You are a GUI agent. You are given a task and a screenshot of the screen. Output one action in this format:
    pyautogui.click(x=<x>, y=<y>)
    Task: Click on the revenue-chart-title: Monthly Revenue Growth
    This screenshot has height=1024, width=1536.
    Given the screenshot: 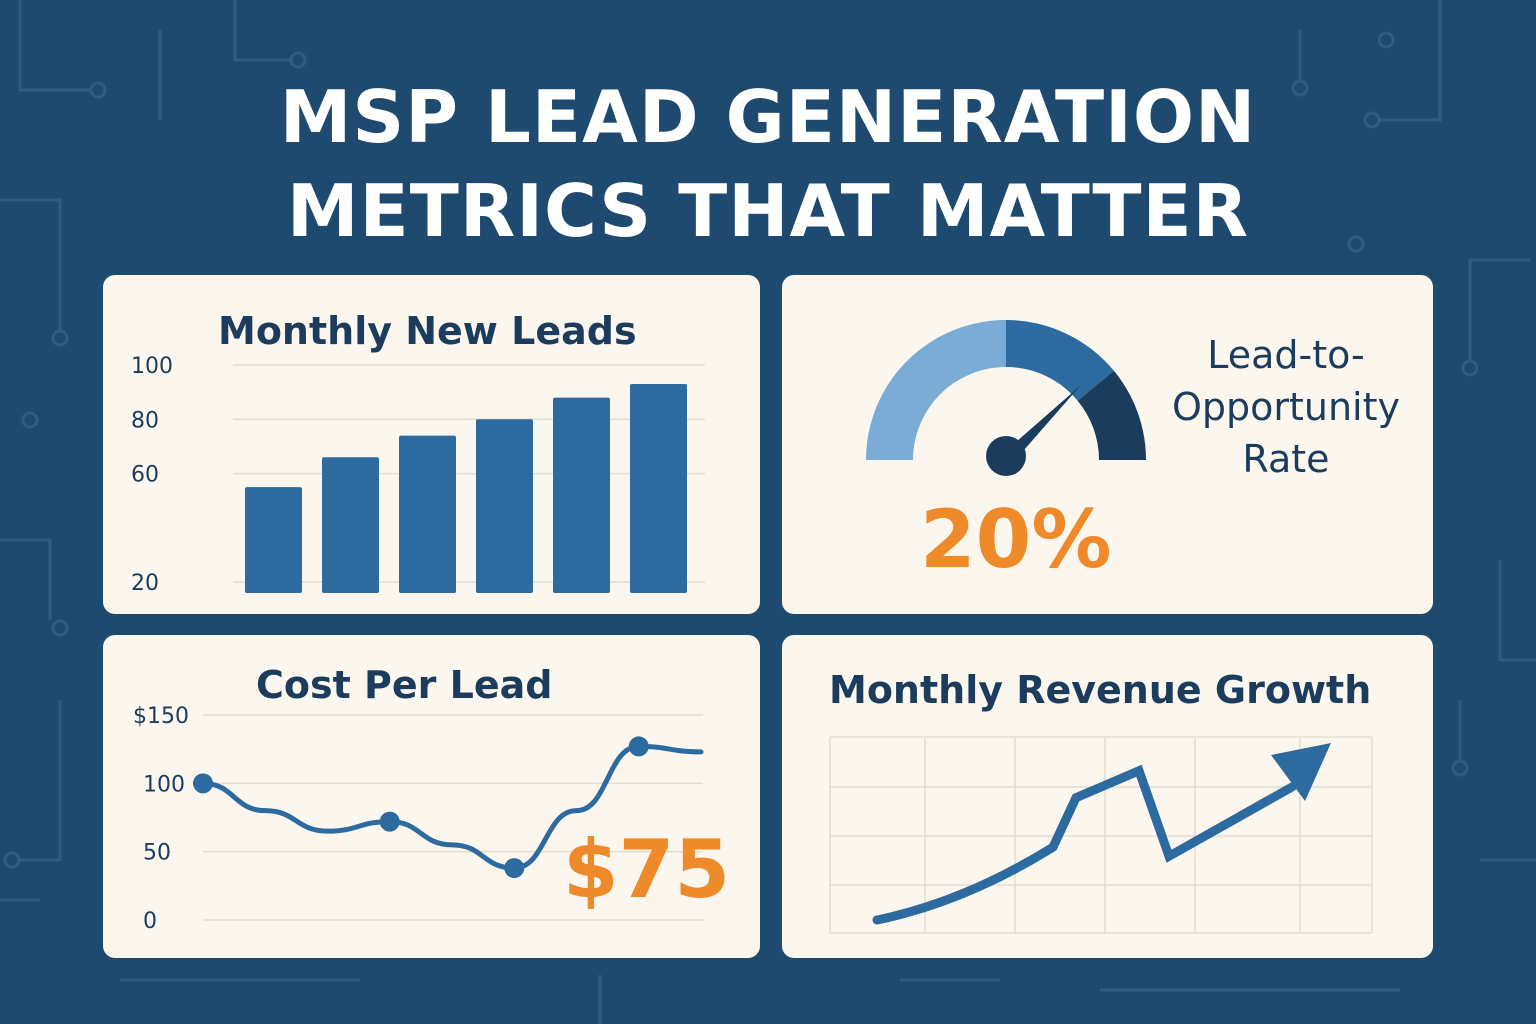 What is the action you would take?
    pyautogui.click(x=1100, y=690)
    